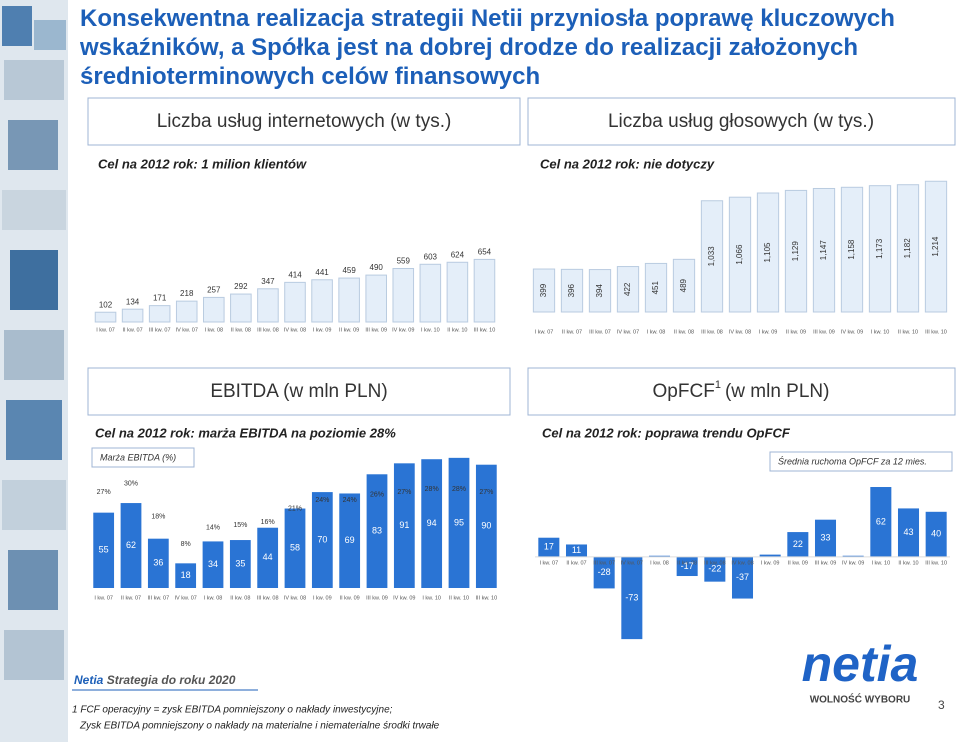 The height and width of the screenshot is (742, 960). What do you see at coordinates (106, 304) in the screenshot?
I see `value-label: 102` at bounding box center [106, 304].